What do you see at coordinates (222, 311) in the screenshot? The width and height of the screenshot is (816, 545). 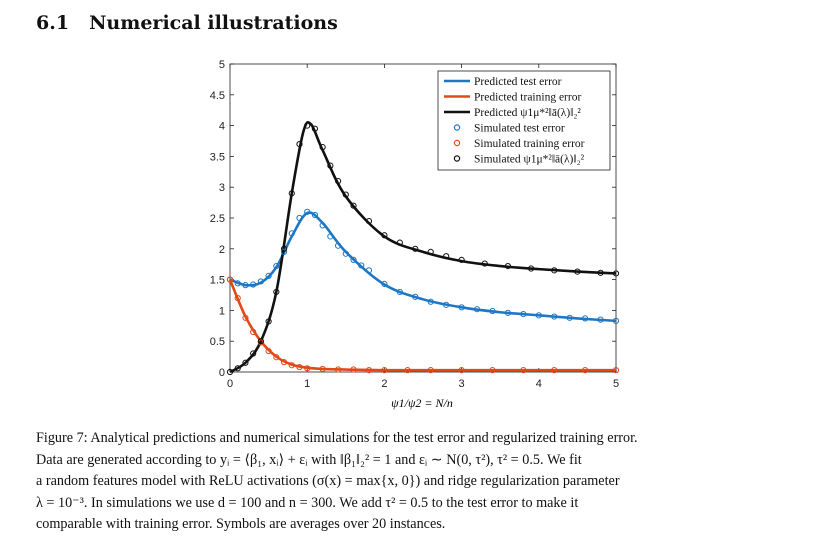 I see `y-tick-label: 1` at bounding box center [222, 311].